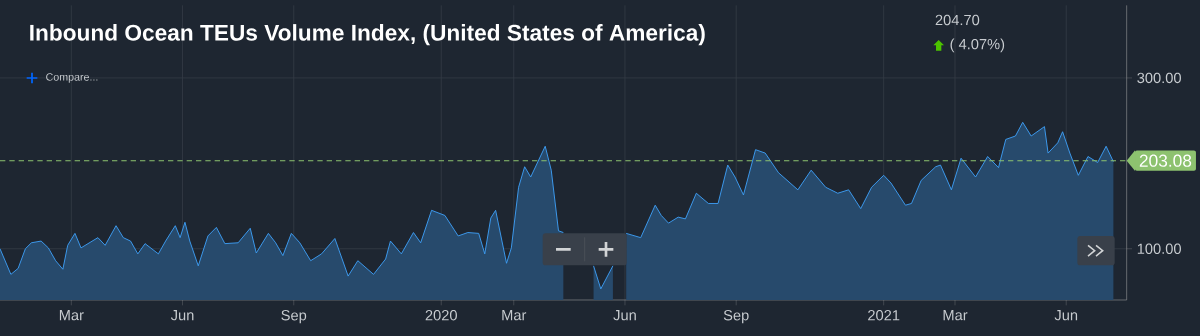 The height and width of the screenshot is (336, 1200). I want to click on annotation: 204.70, so click(957, 20).